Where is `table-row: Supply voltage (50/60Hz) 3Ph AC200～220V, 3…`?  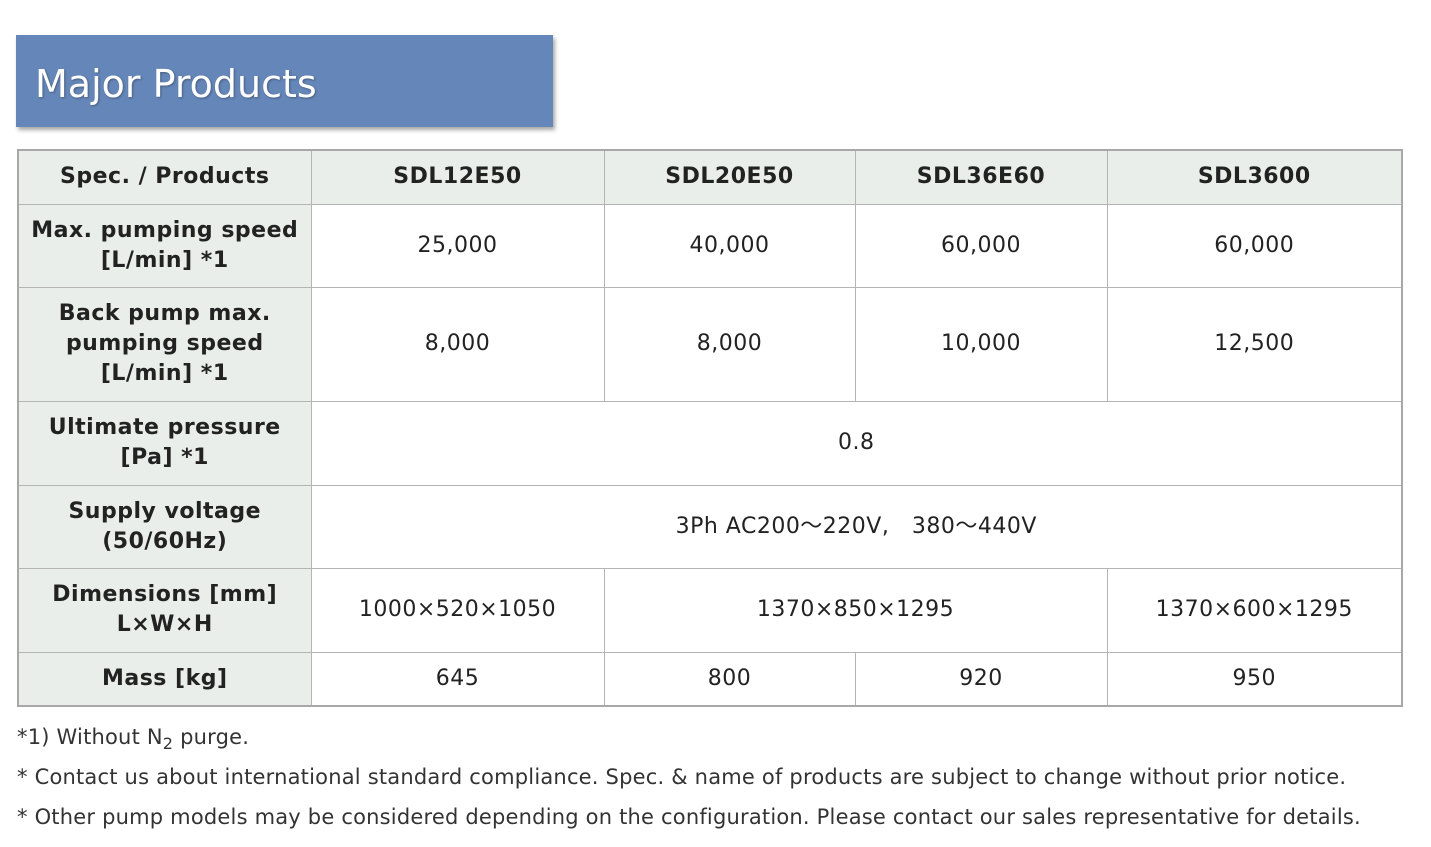 table-row: Supply voltage (50/60Hz) 3Ph AC200～220V, 3… is located at coordinates (710, 526).